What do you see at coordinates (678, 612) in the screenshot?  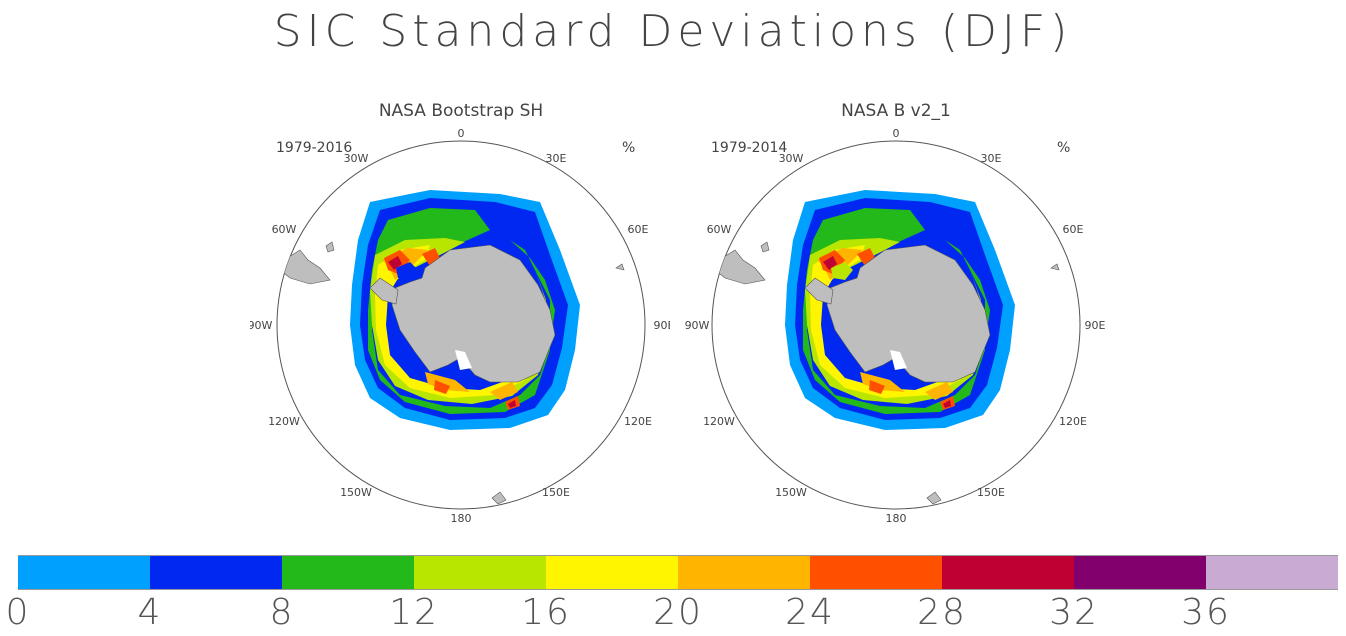 I see `colorbar-tick-label: 20` at bounding box center [678, 612].